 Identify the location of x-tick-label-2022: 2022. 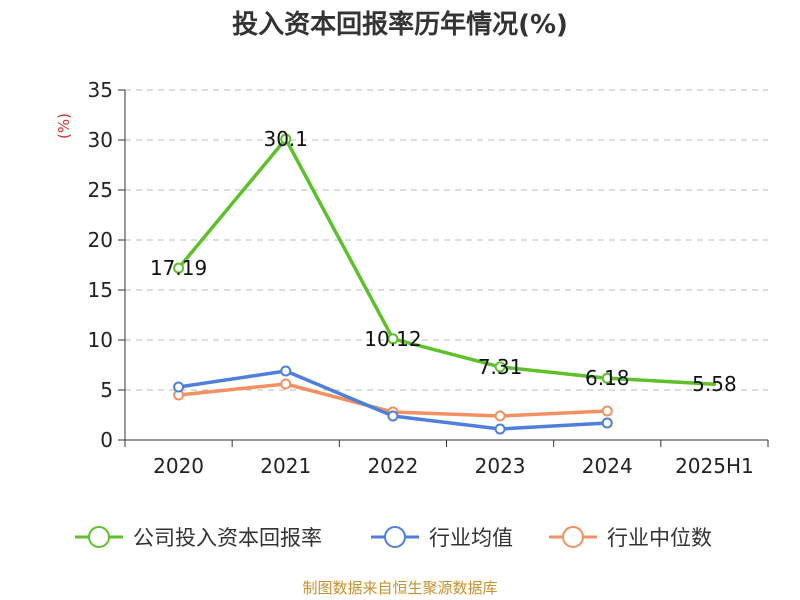
(392, 466).